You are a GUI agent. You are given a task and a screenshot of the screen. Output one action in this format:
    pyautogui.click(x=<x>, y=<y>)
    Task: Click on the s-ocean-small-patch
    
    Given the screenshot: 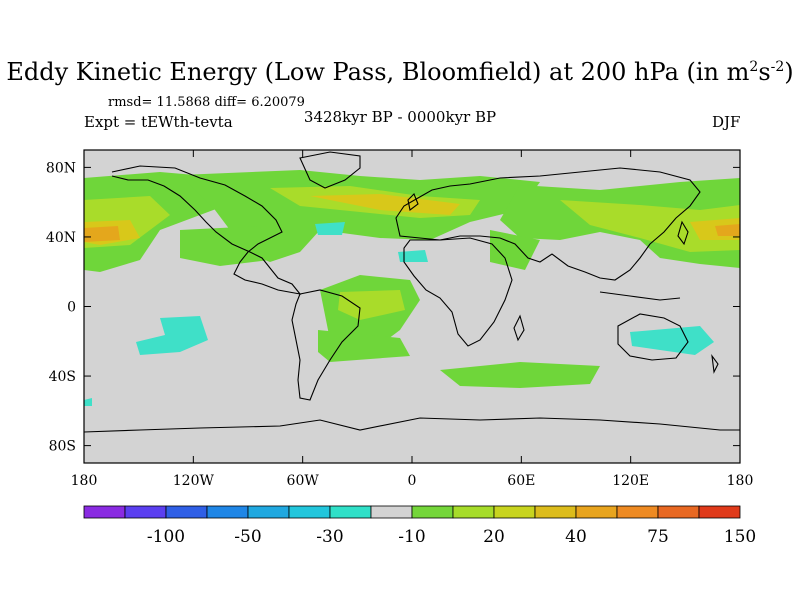 What is the action you would take?
    pyautogui.click(x=88, y=402)
    